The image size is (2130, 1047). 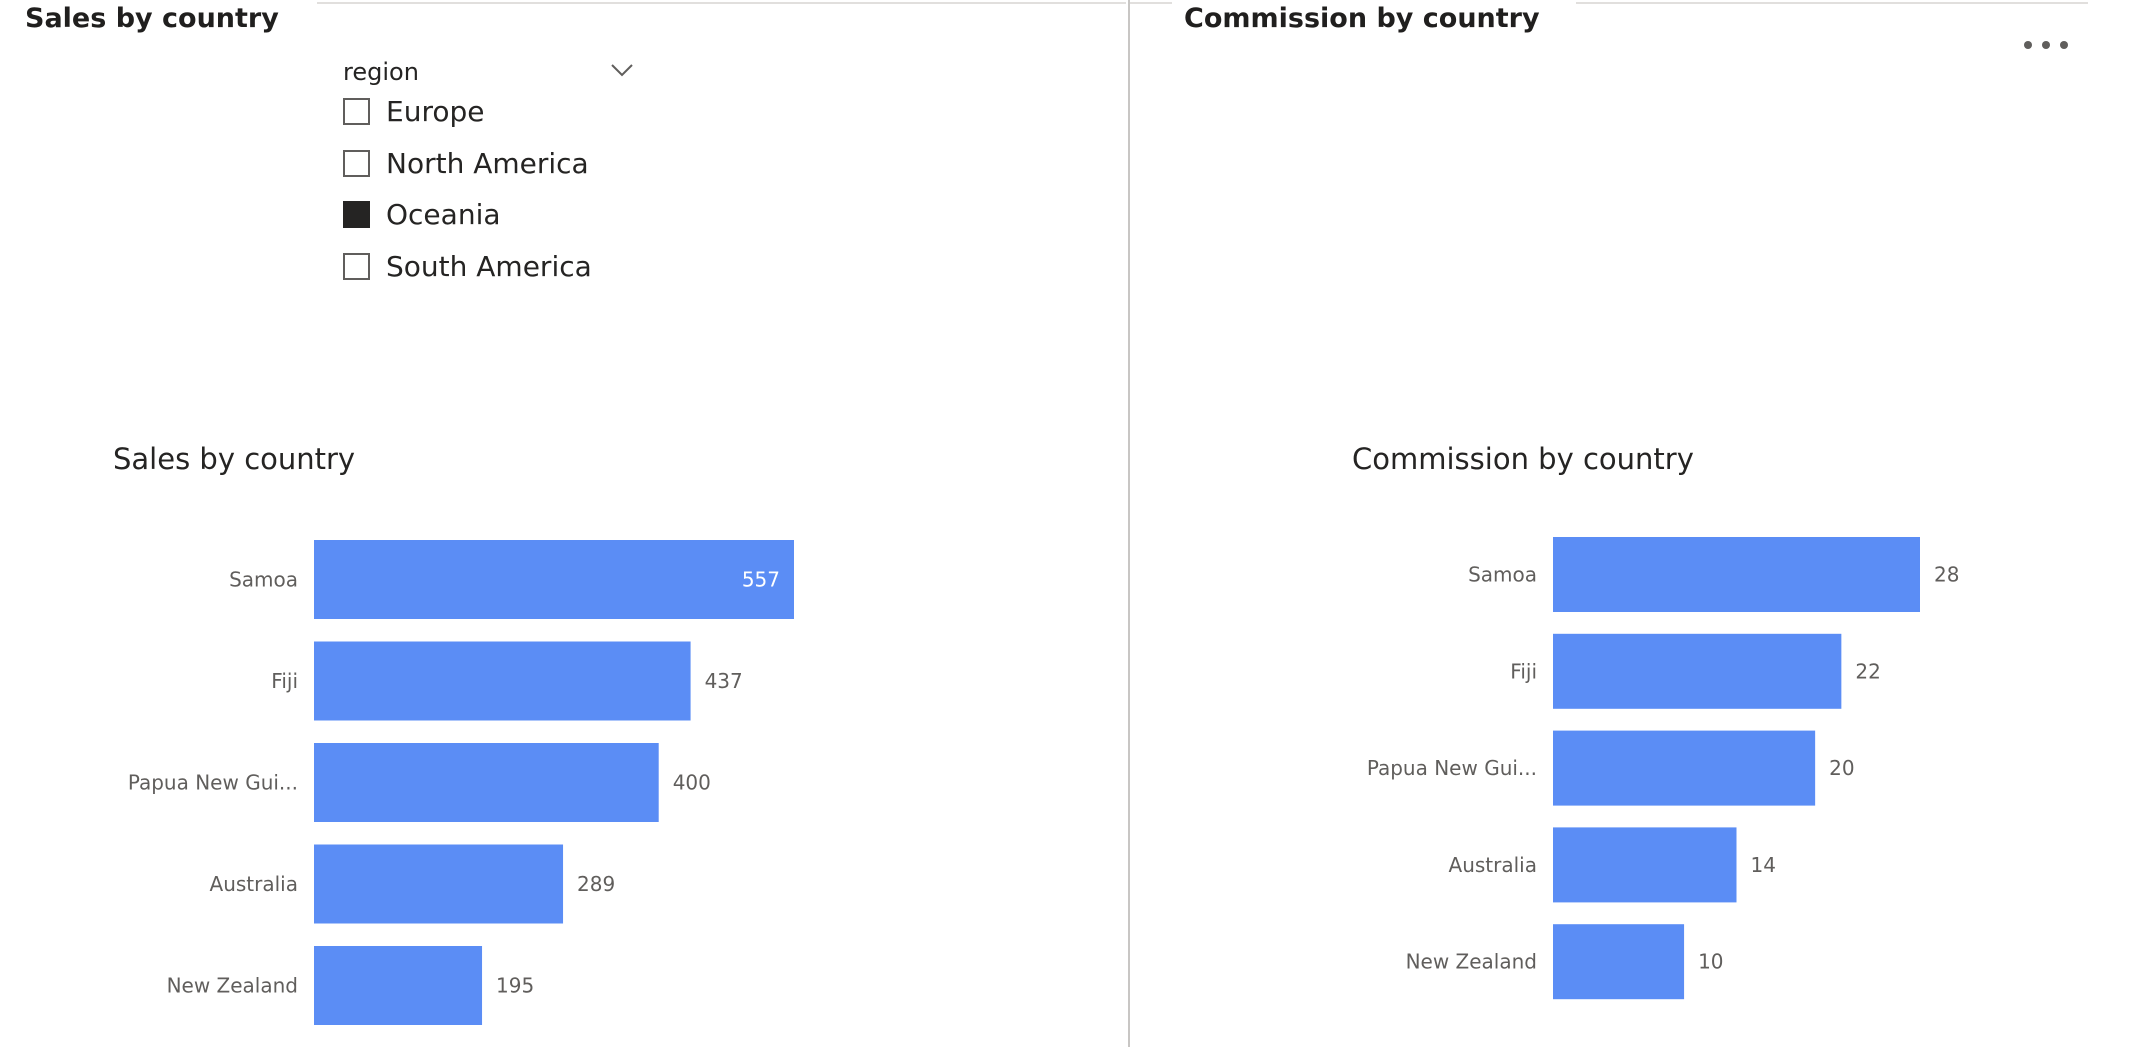 What do you see at coordinates (487, 163) in the screenshot?
I see `slicer-item-label: North America` at bounding box center [487, 163].